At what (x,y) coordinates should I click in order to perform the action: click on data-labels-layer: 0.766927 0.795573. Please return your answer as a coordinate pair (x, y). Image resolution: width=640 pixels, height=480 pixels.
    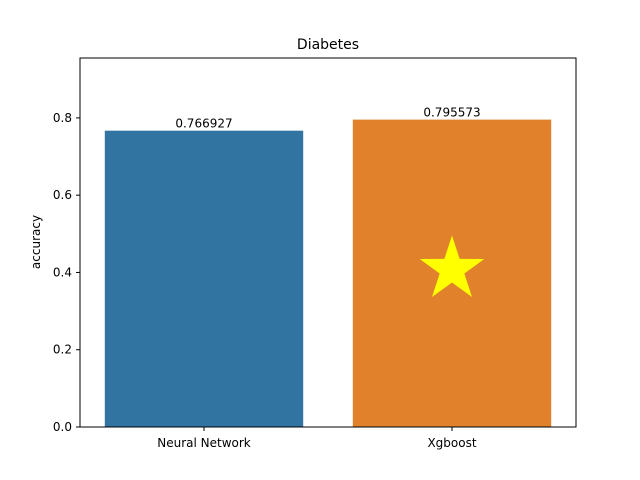
    Looking at the image, I should click on (327, 118).